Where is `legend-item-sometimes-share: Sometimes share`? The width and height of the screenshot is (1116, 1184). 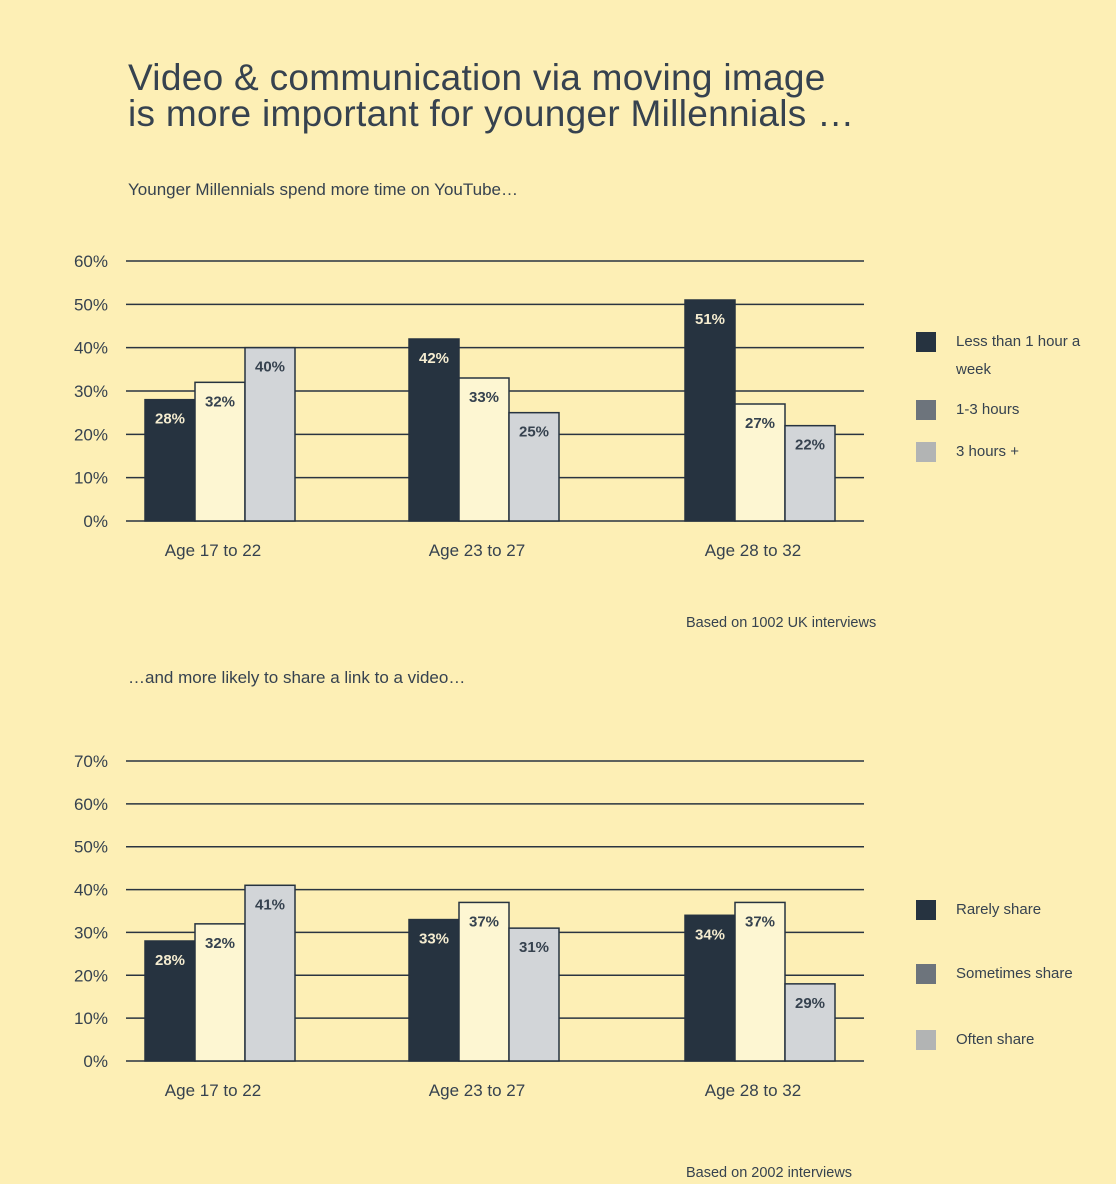 legend-item-sometimes-share: Sometimes share is located at coordinates (1016, 976).